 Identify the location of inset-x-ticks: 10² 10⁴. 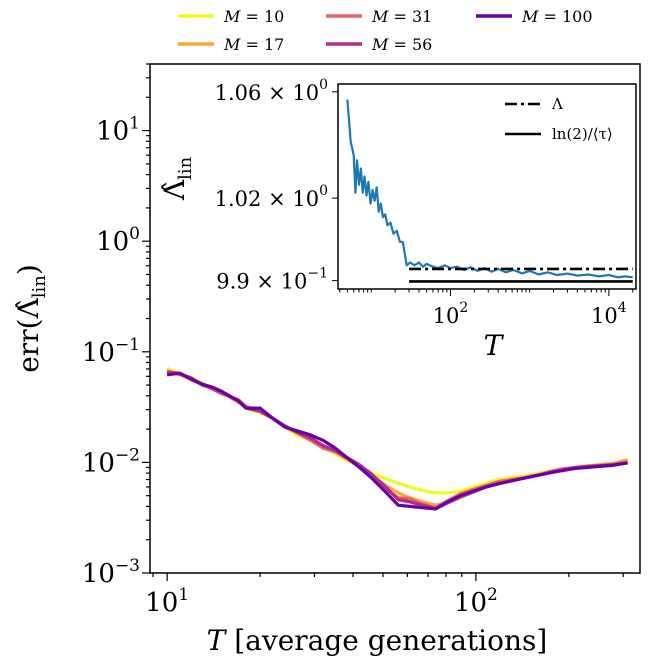
(486, 308).